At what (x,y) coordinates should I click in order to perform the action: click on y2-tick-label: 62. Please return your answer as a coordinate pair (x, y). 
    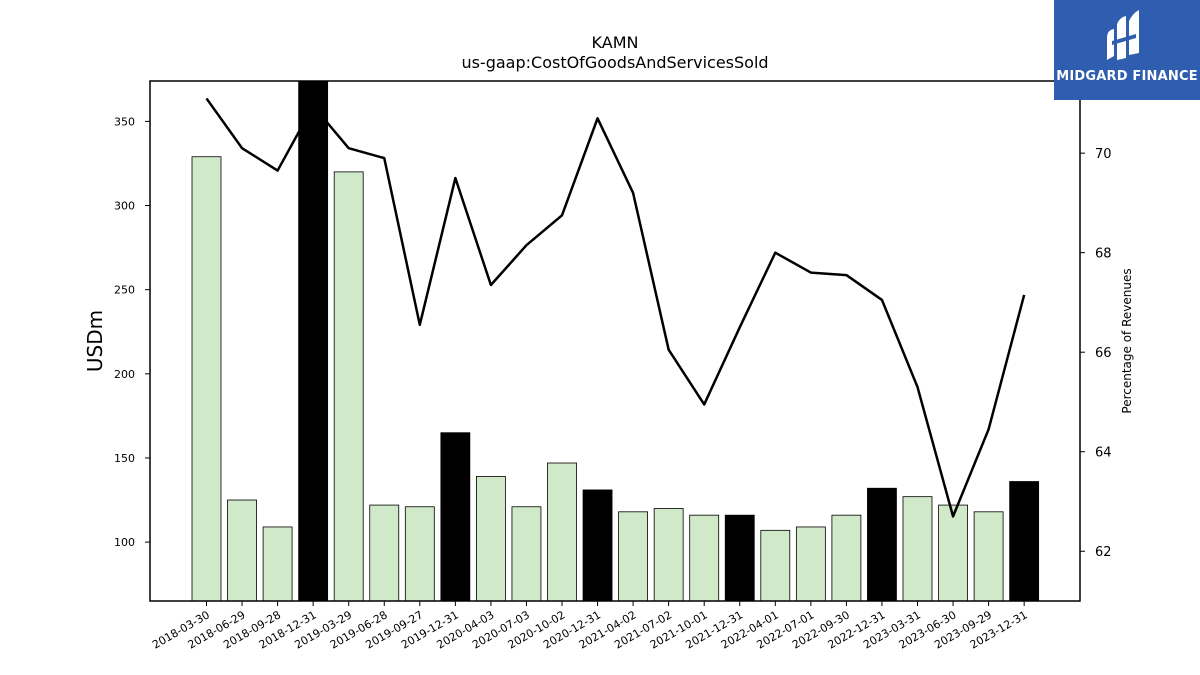
    Looking at the image, I should click on (1103, 552).